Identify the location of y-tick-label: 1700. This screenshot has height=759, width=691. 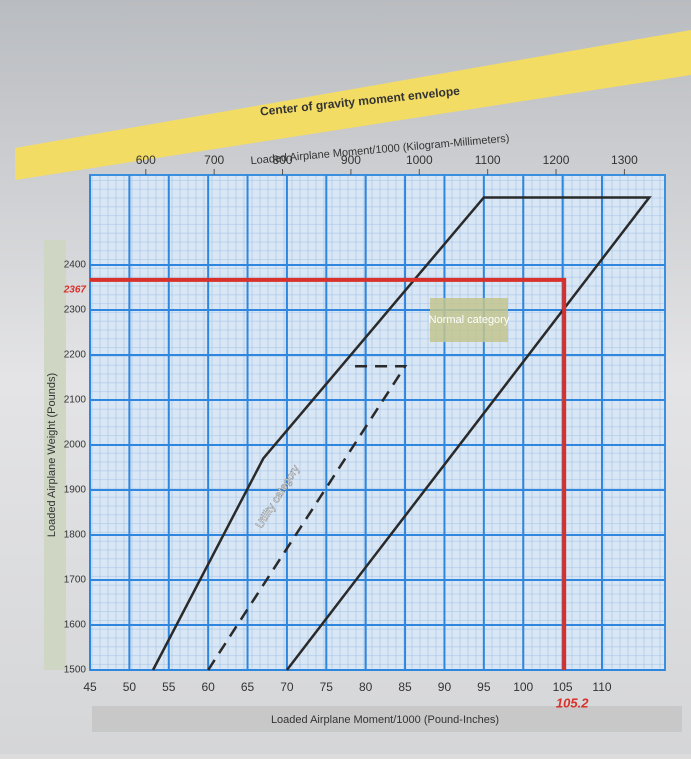
(75, 580).